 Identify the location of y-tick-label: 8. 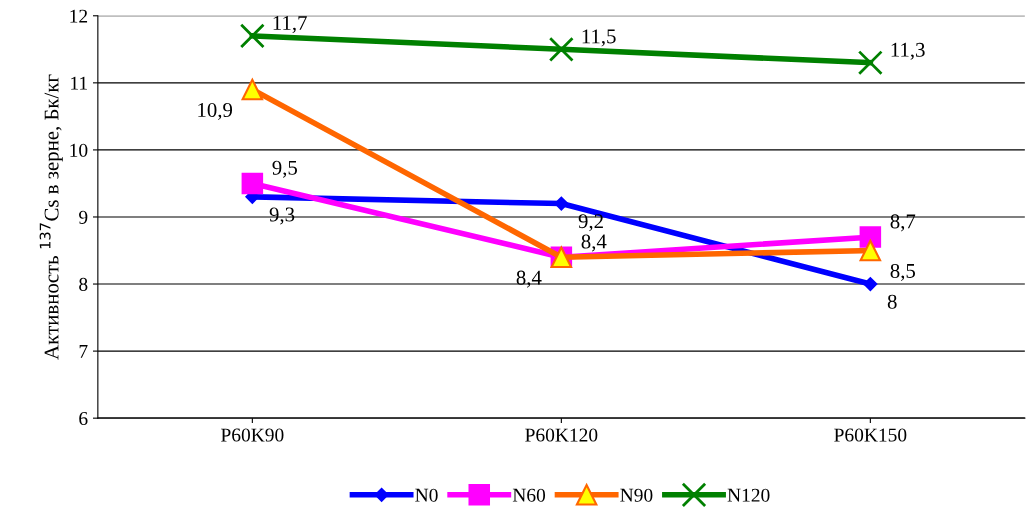
(83, 284).